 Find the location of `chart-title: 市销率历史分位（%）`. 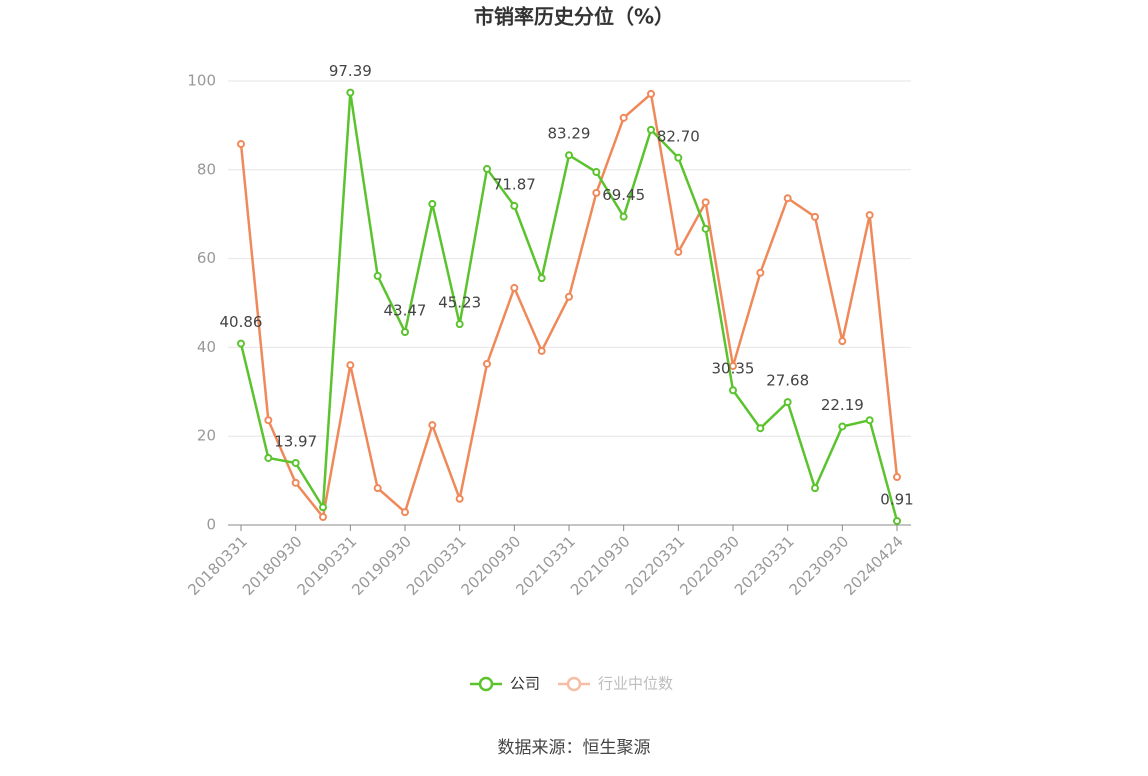

chart-title: 市销率历史分位（%） is located at coordinates (574, 17).